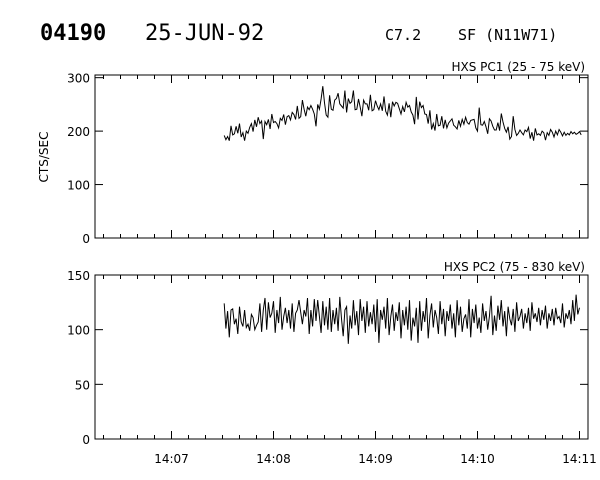  What do you see at coordinates (171, 459) in the screenshot?
I see `x-tick-label: 14:07` at bounding box center [171, 459].